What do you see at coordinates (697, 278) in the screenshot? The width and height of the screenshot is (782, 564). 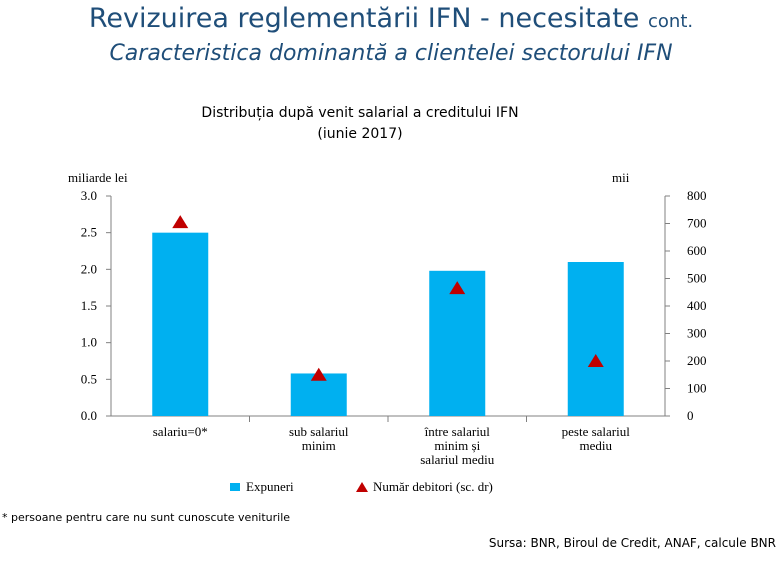 I see `right-tick-label: 500` at bounding box center [697, 278].